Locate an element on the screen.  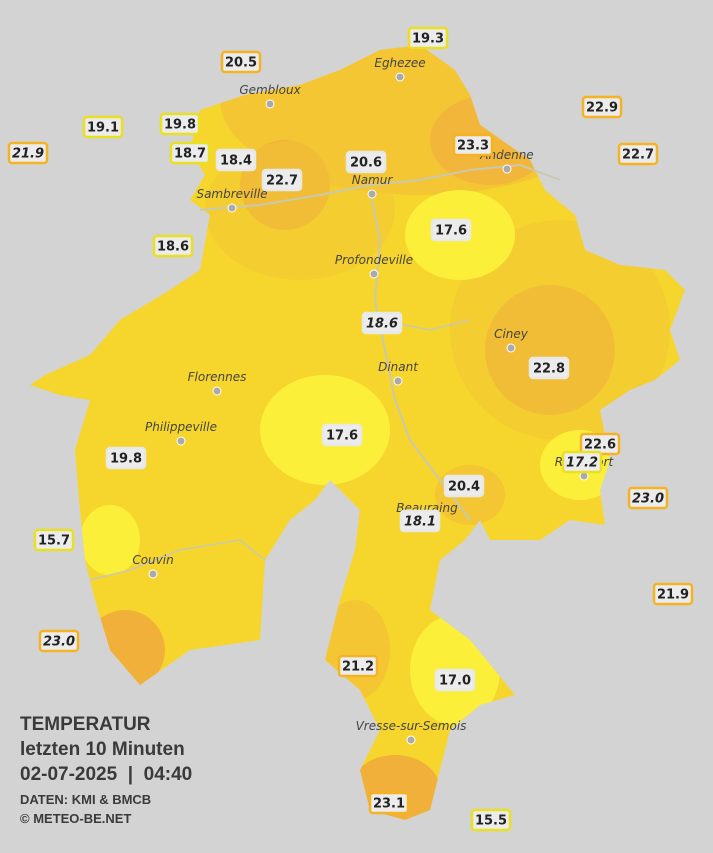
station-value: 17.2 is located at coordinates (582, 463).